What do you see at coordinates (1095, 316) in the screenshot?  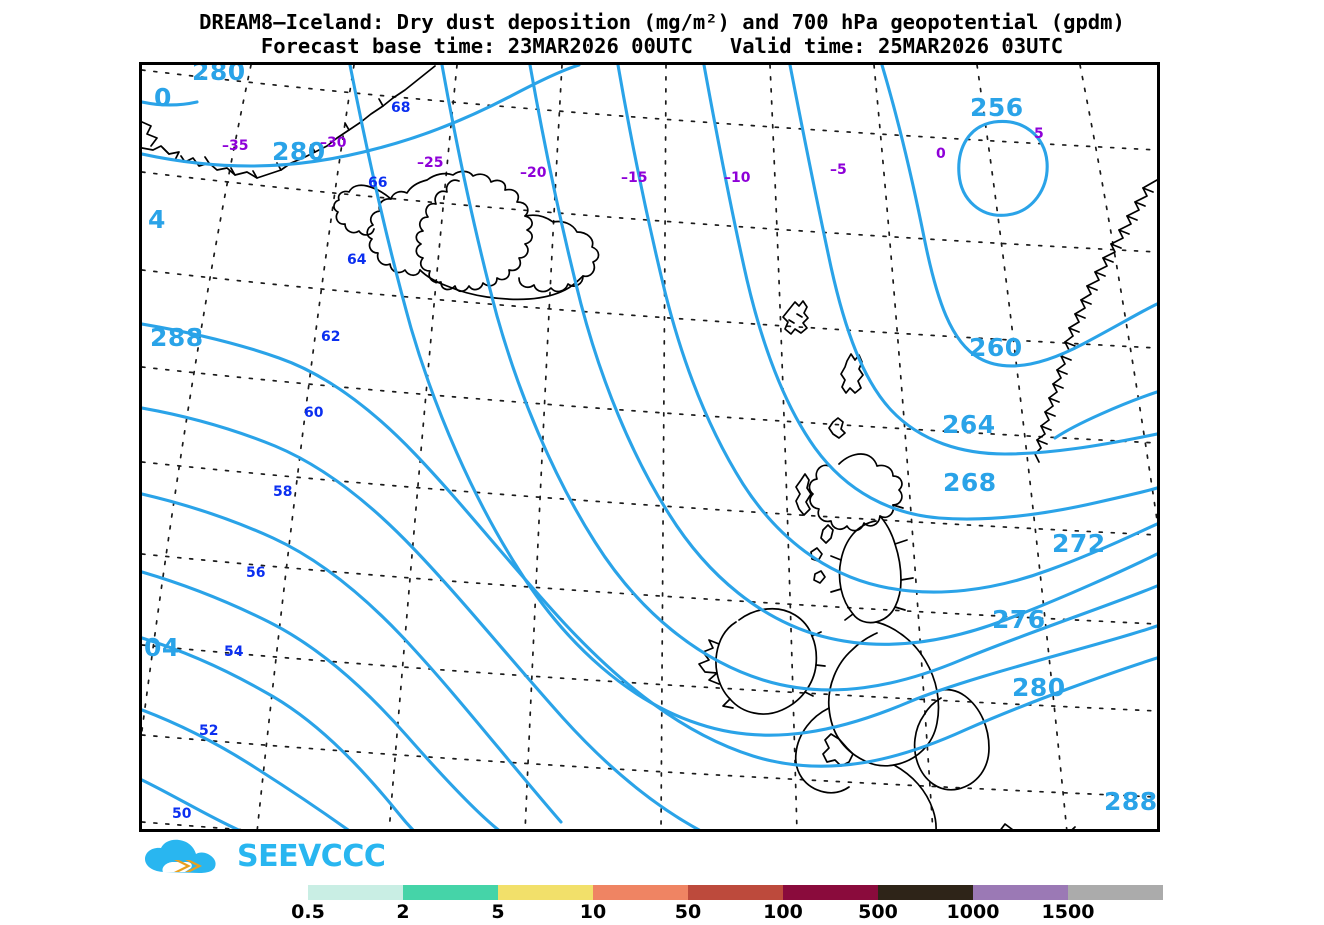 I see `coast-norway-fjords` at bounding box center [1095, 316].